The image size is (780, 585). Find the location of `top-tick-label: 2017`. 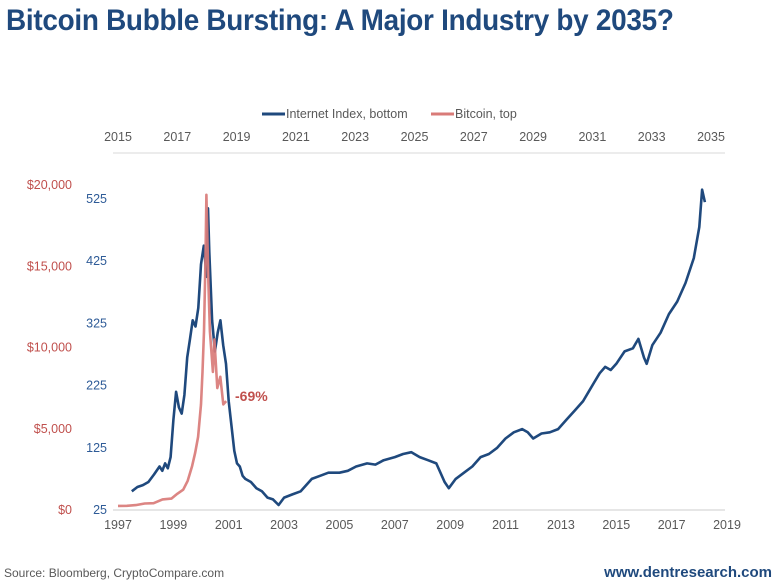

top-tick-label: 2017 is located at coordinates (177, 137).